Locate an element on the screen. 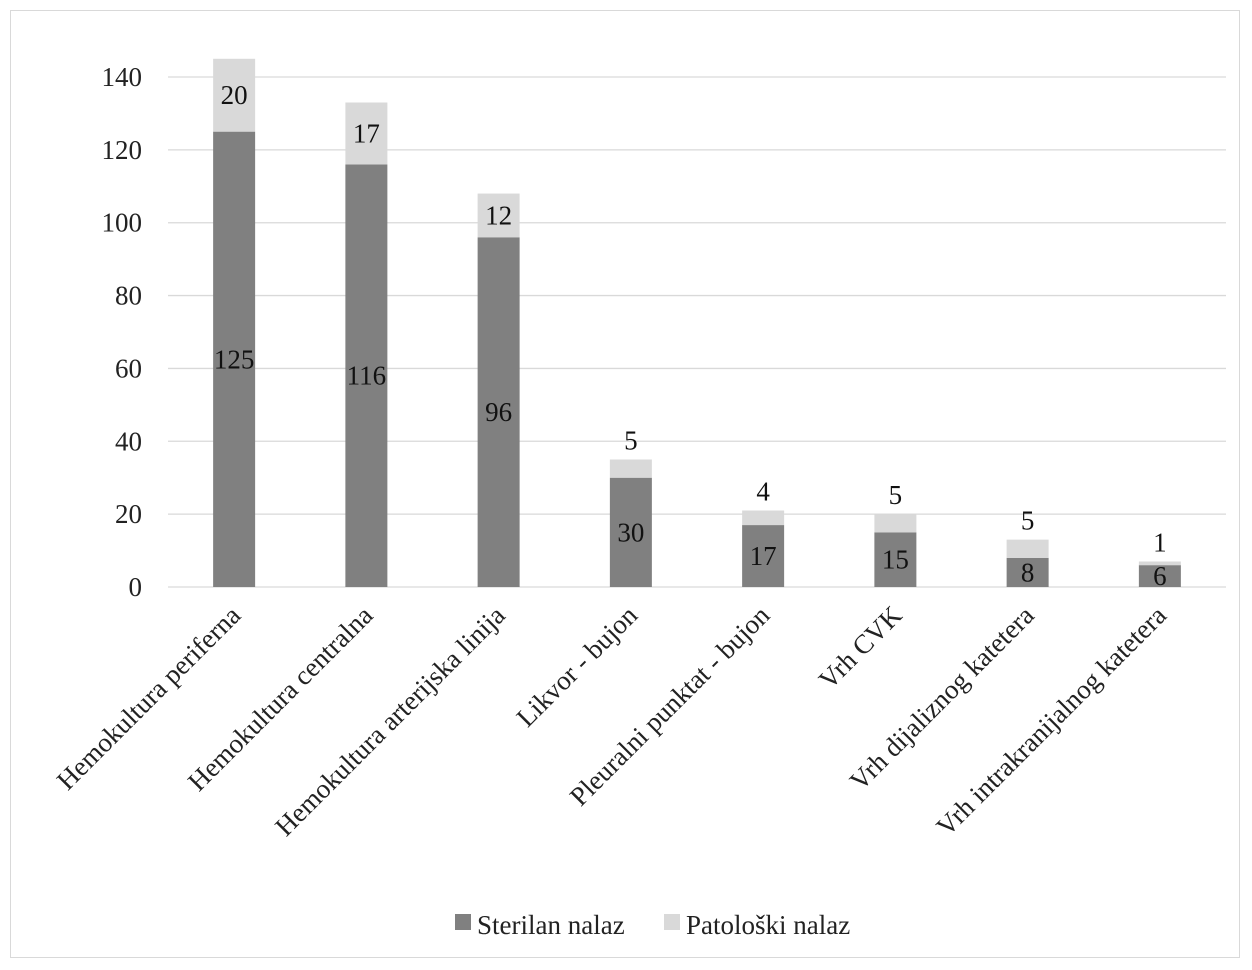 This screenshot has height=970, width=1252. data-label-sterilan-3: 96 is located at coordinates (498, 412).